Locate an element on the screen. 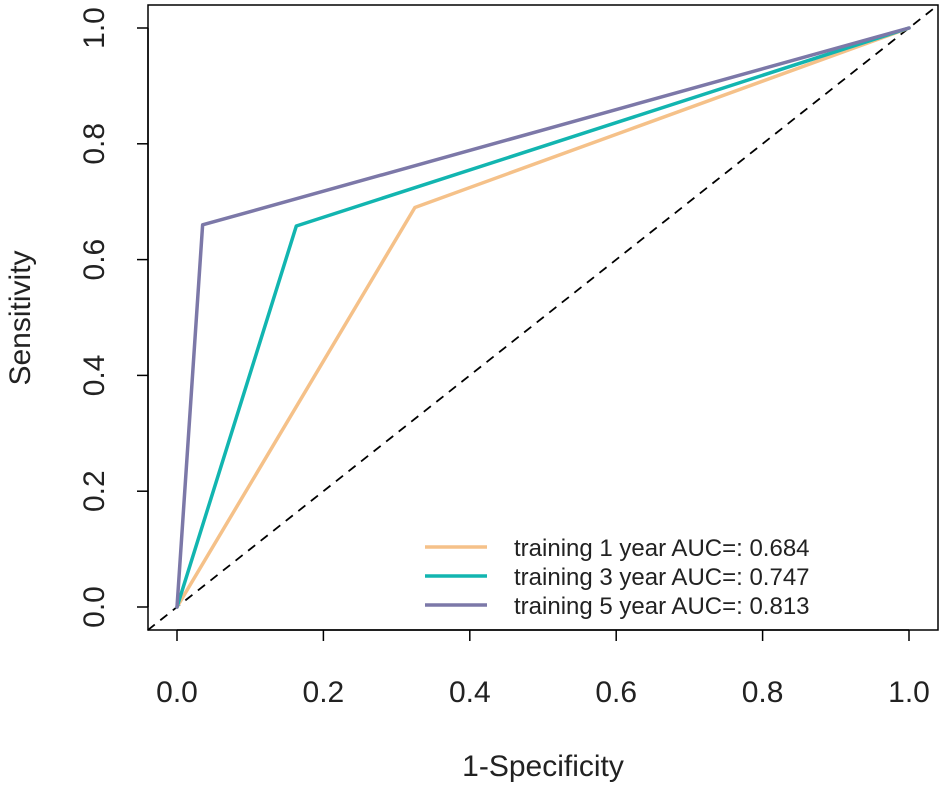 The height and width of the screenshot is (786, 945). y-tick-label: 0.0 is located at coordinates (94, 607).